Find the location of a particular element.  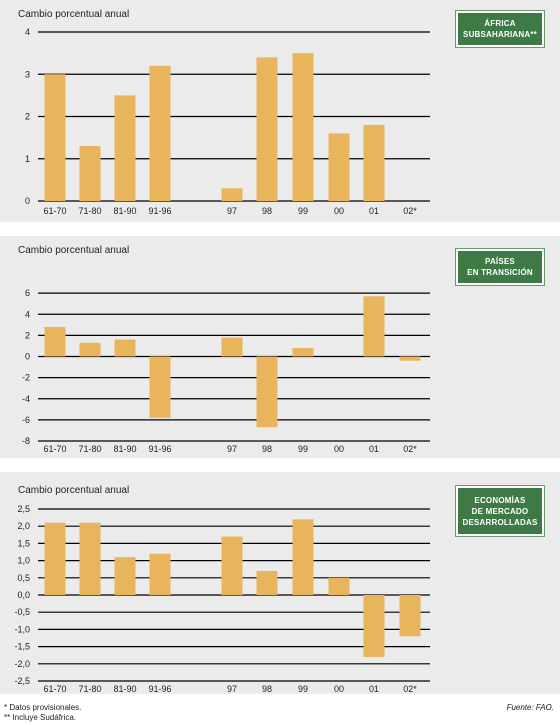

region-tag: ECONOMÍAS DE MERCADO DESARROLLADAS is located at coordinates (500, 511).